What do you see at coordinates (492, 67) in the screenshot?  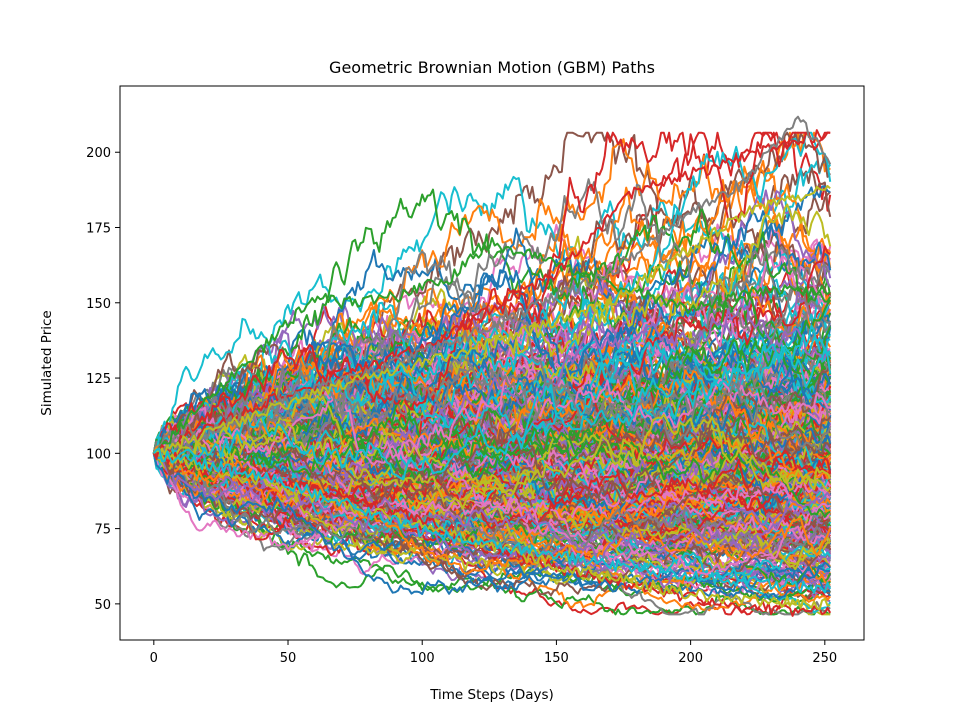 I see `chart-title: Geometric Brownian Motion (GBM) Paths` at bounding box center [492, 67].